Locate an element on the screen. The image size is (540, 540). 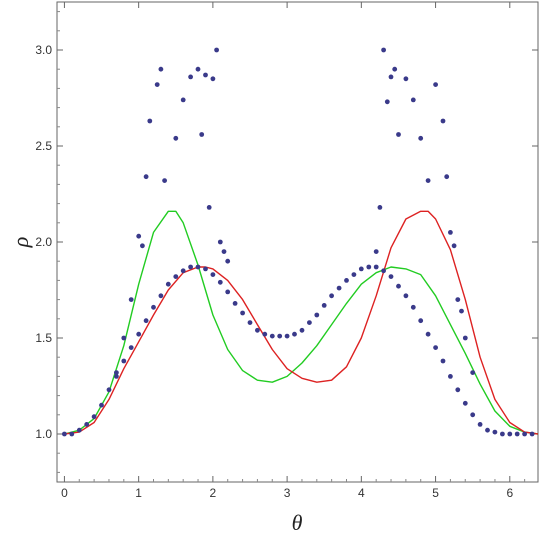
y-tick-label: 2.5 is located at coordinates (43, 146).